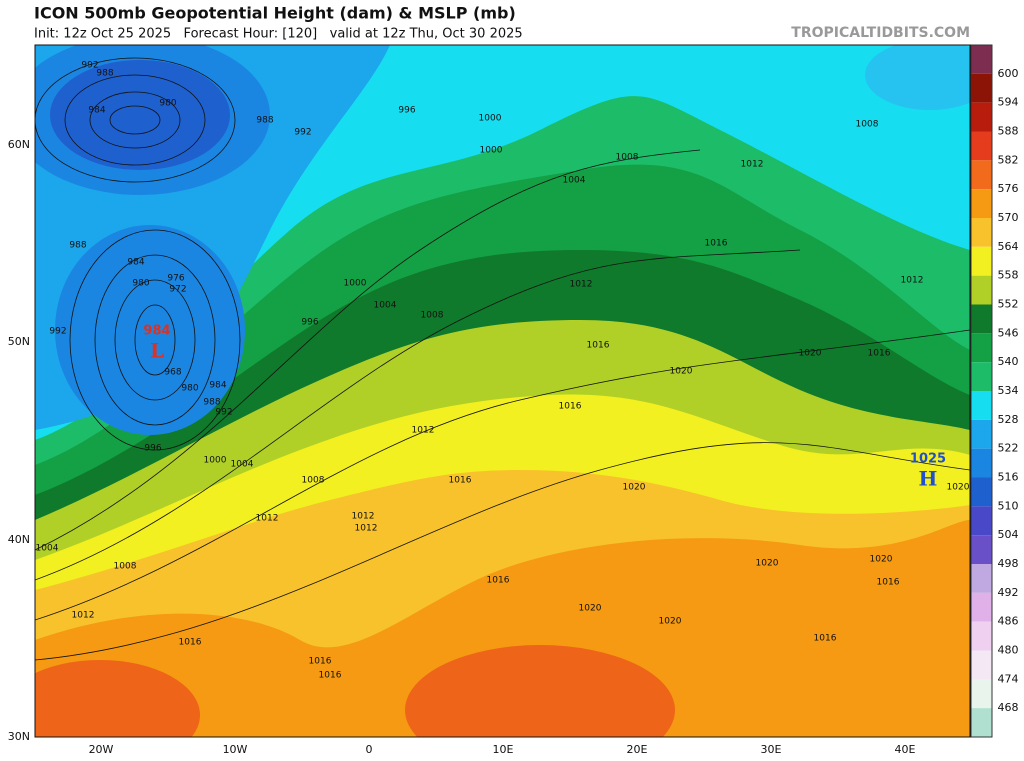  What do you see at coordinates (1008, 102) in the screenshot?
I see `colorbar-label: 594` at bounding box center [1008, 102].